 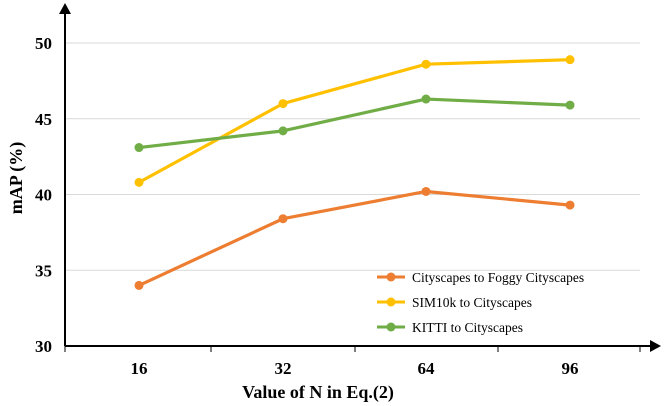 What do you see at coordinates (139, 368) in the screenshot?
I see `x-tick-label: 16` at bounding box center [139, 368].